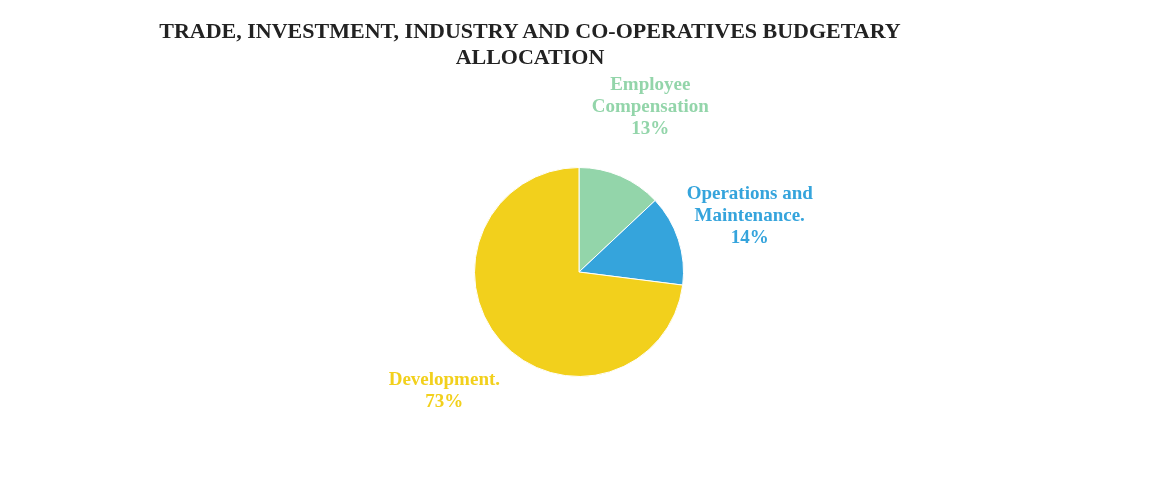  I want to click on data-label: 73%, so click(444, 400).